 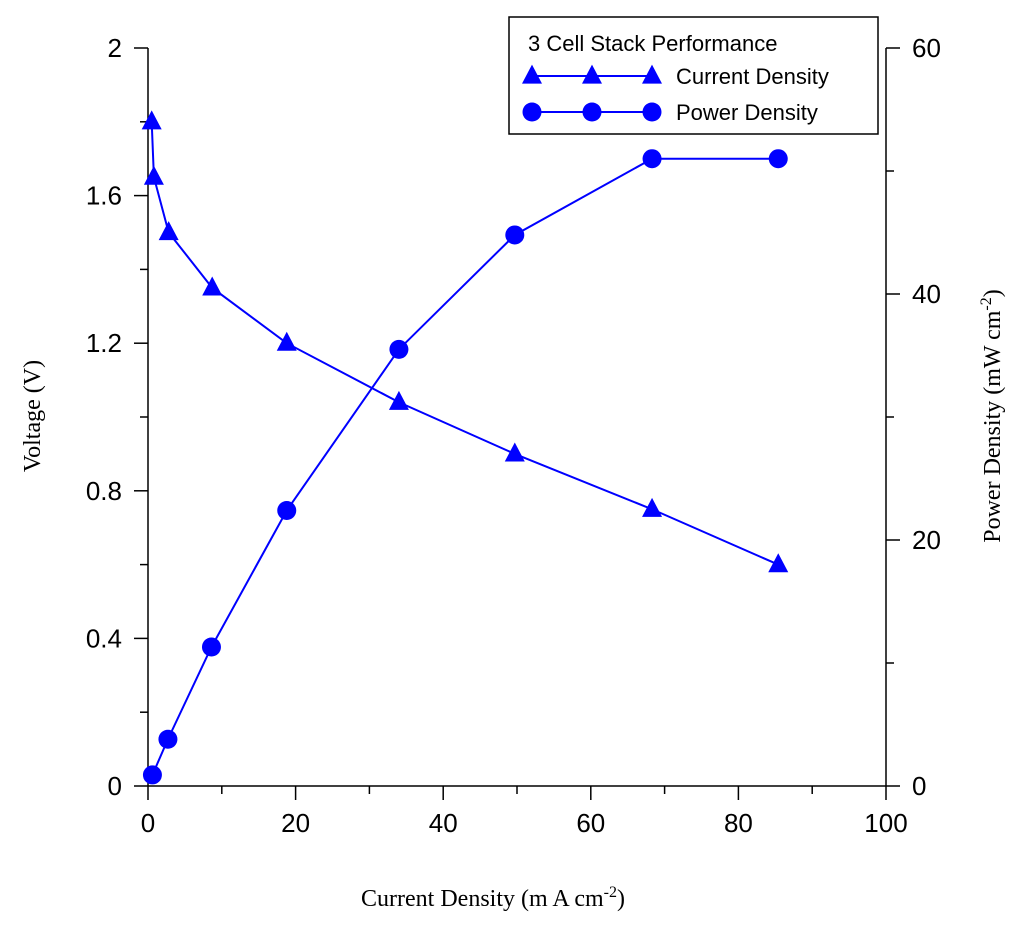 What do you see at coordinates (493, 898) in the screenshot?
I see `x-axis-label: Current Density (m A cm-2)` at bounding box center [493, 898].